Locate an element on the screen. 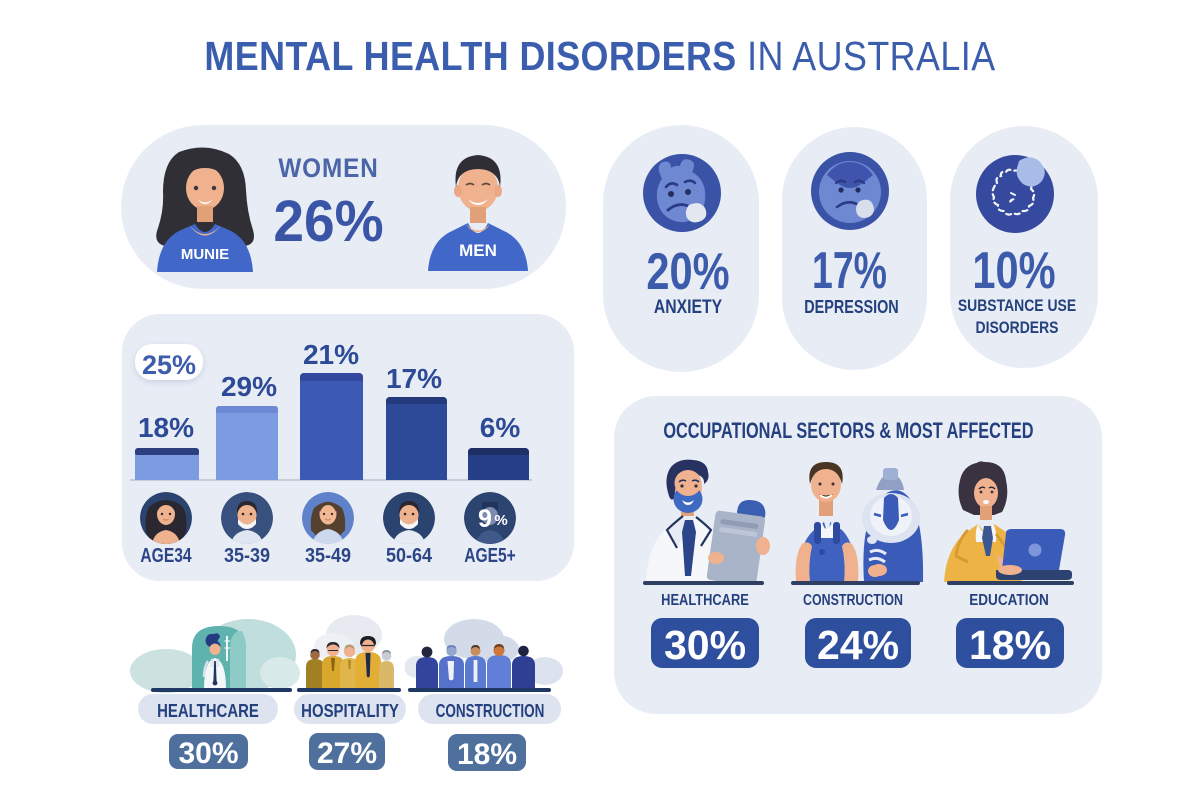 The height and width of the screenshot is (800, 1200). svg-text: MUNIE is located at coordinates (205, 254).